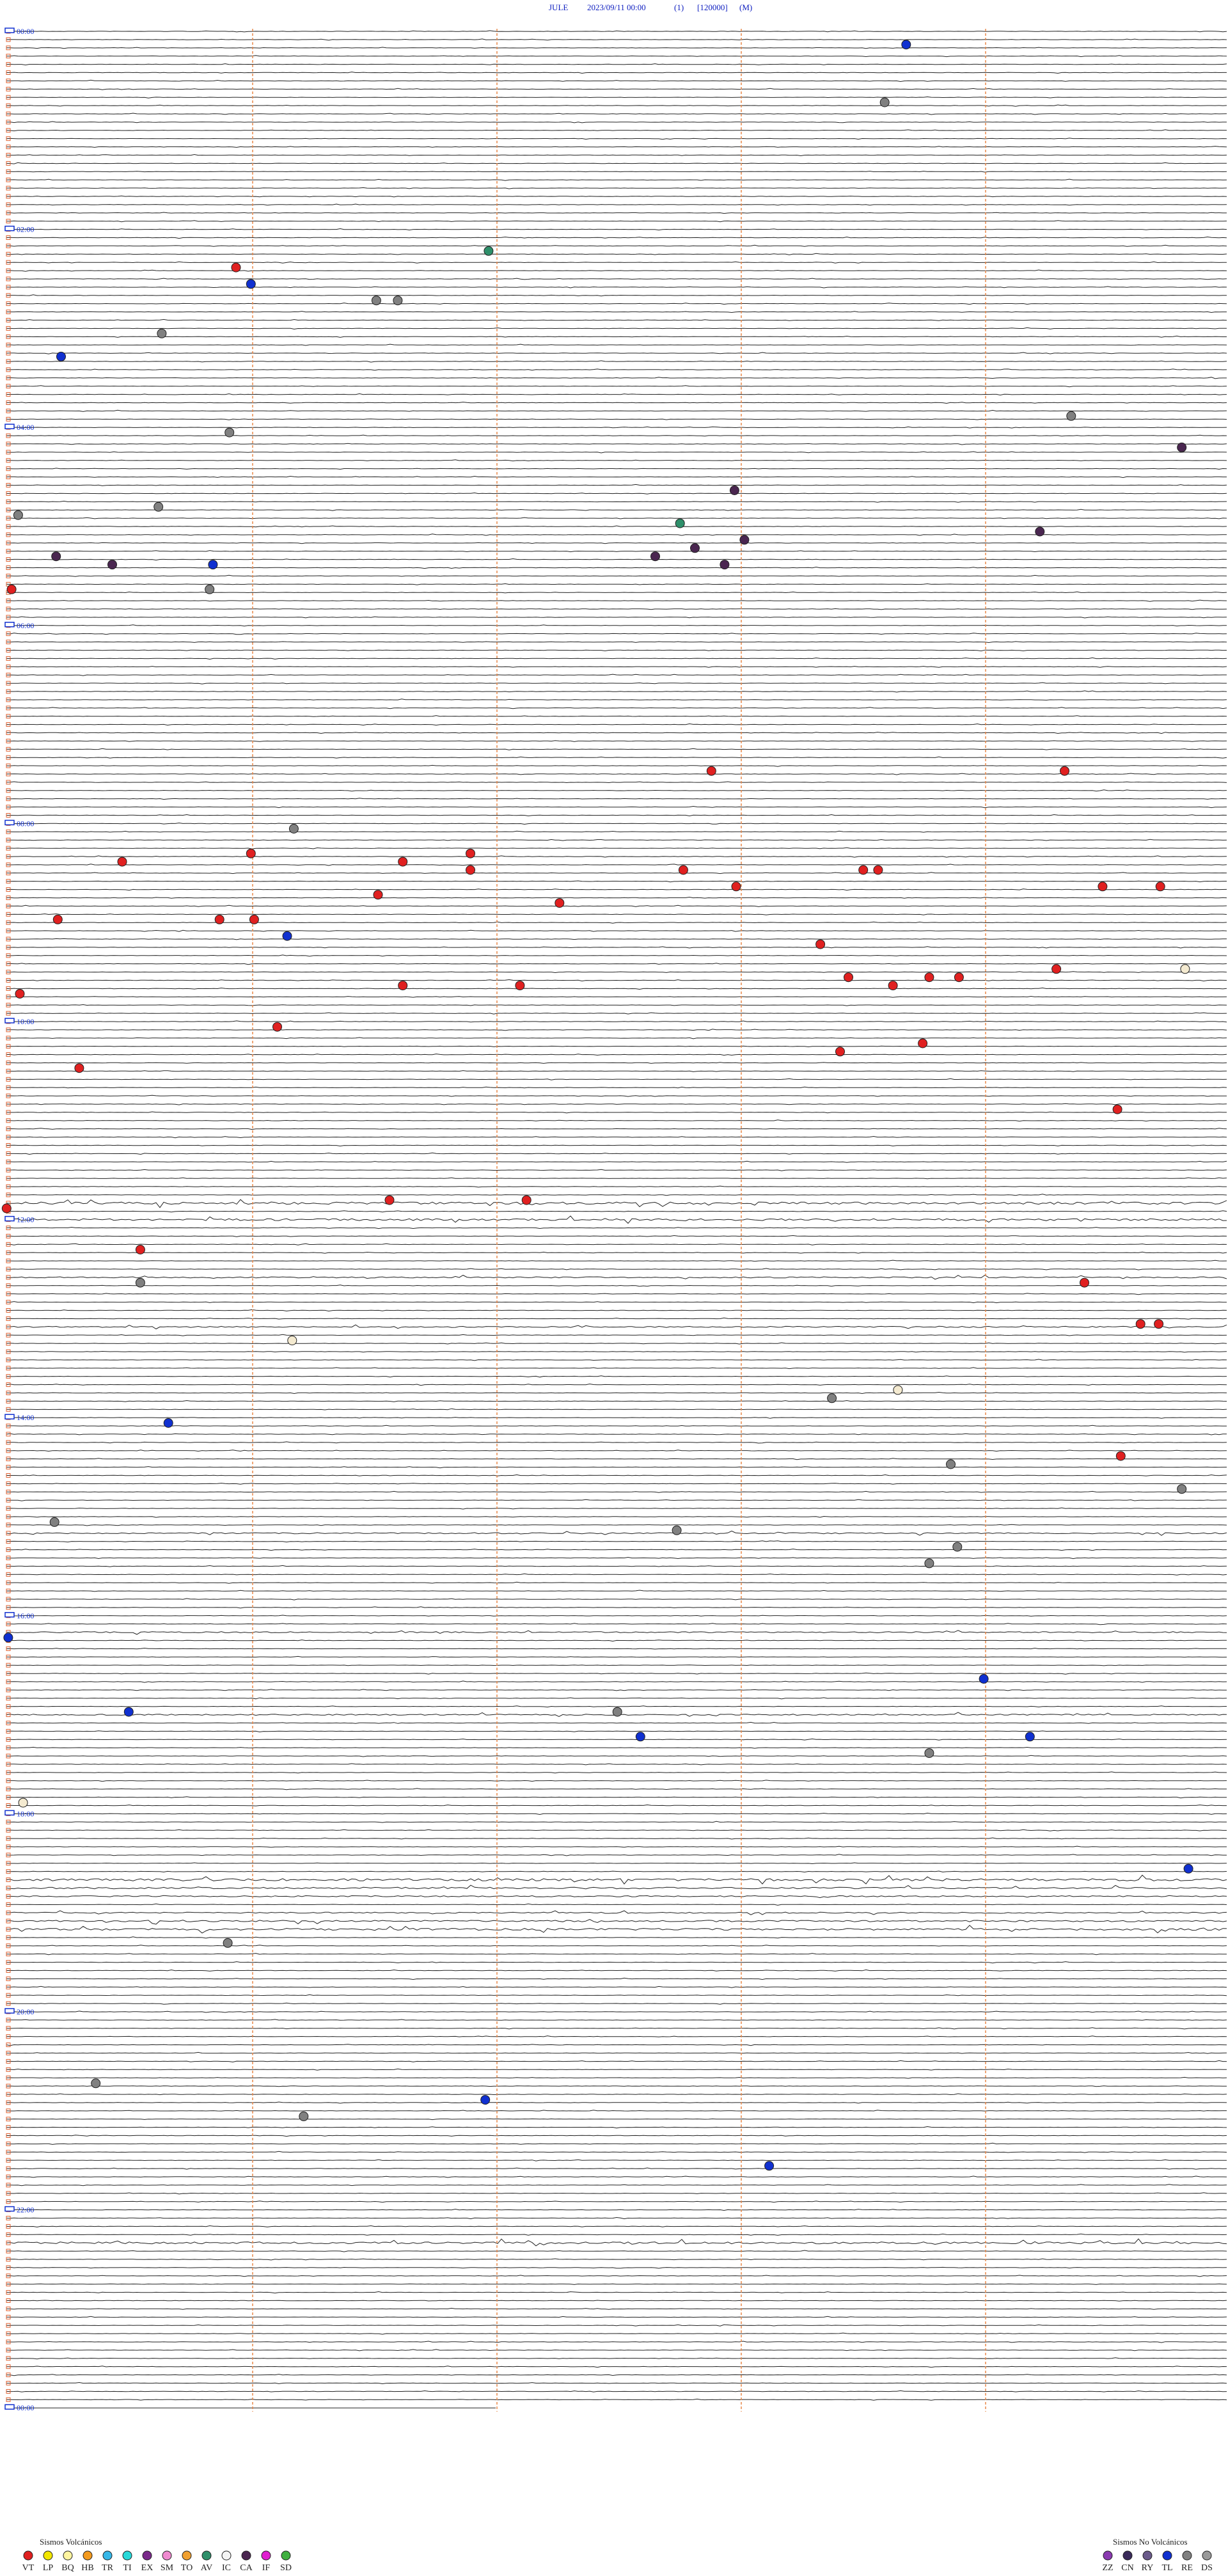 Image resolution: width=1228 pixels, height=2576 pixels. Describe the element at coordinates (25, 2210) in the screenshot. I see `hour-label: 22:00` at that location.